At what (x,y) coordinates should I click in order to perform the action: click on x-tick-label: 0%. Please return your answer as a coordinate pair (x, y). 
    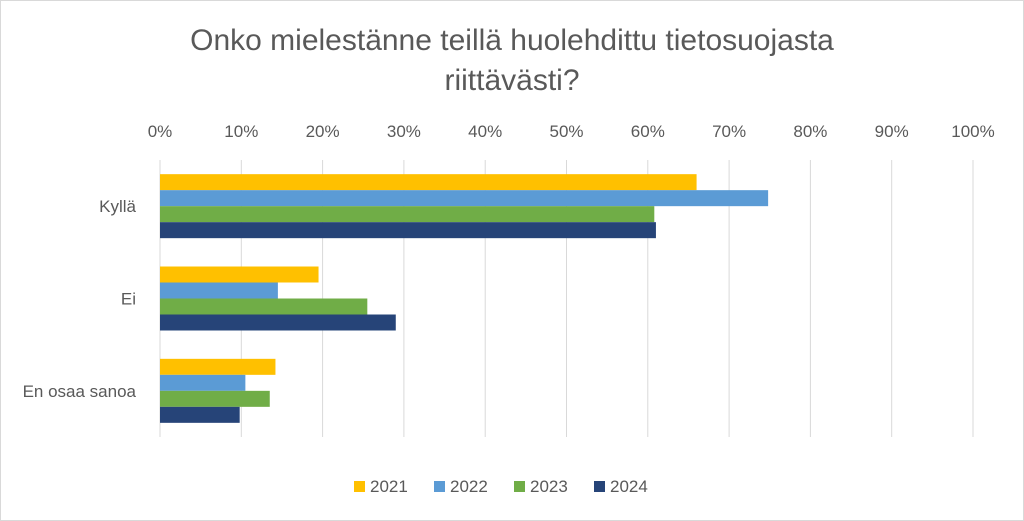
    Looking at the image, I should click on (160, 131).